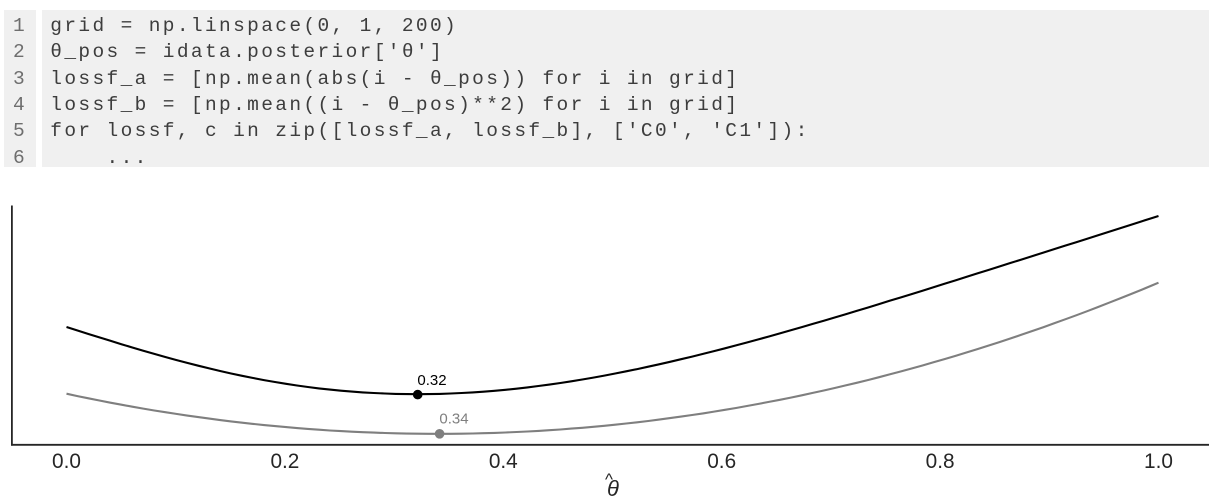 This screenshot has height=499, width=1209. Describe the element at coordinates (503, 461) in the screenshot. I see `svg-text: 0.4` at that location.